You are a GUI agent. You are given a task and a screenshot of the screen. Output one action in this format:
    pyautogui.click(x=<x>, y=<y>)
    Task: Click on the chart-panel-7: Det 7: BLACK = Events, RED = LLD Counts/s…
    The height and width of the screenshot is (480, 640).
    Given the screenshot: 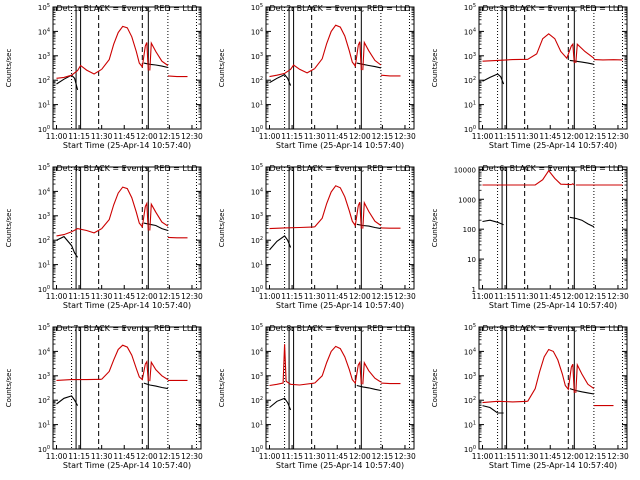 What is the action you would take?
    pyautogui.click(x=104, y=396)
    